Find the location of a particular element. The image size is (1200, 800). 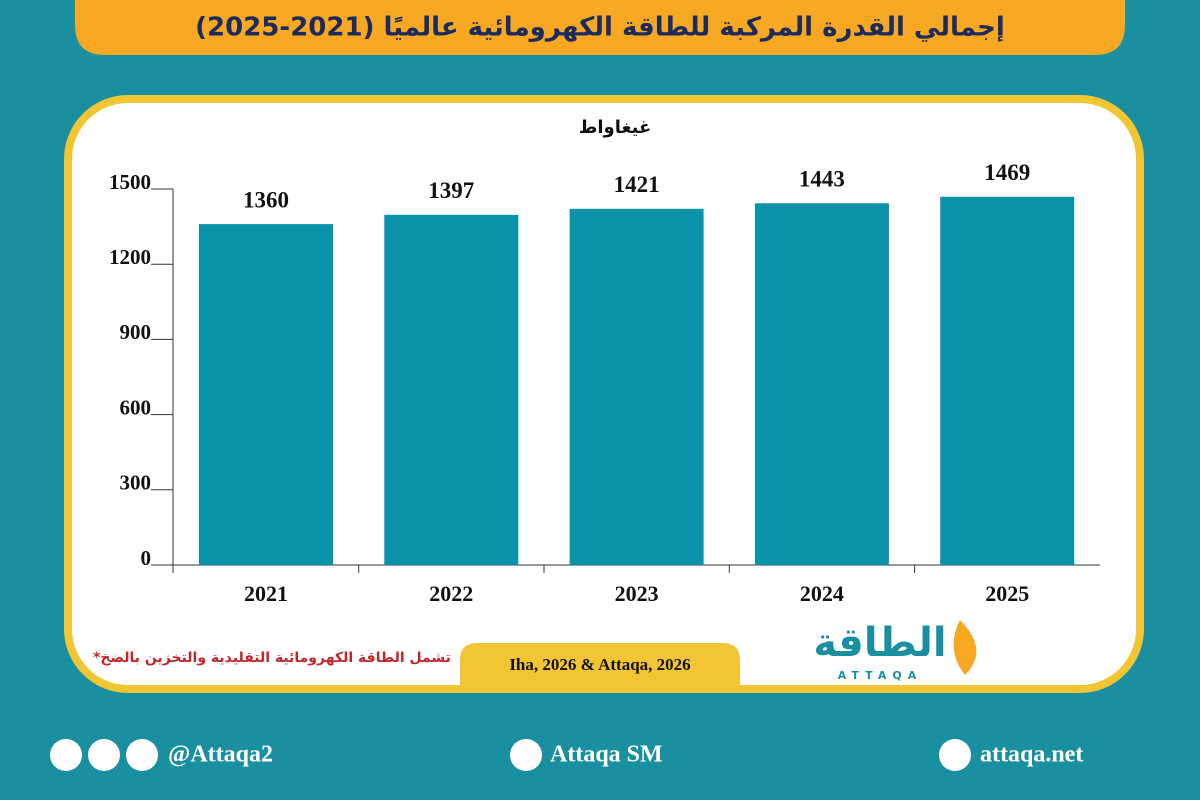

social-icons is located at coordinates (510, 755).